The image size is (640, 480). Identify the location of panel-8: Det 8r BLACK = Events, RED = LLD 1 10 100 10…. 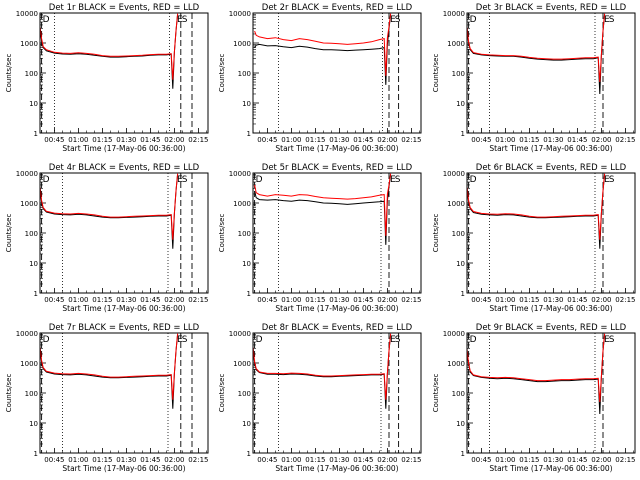
(320, 398).